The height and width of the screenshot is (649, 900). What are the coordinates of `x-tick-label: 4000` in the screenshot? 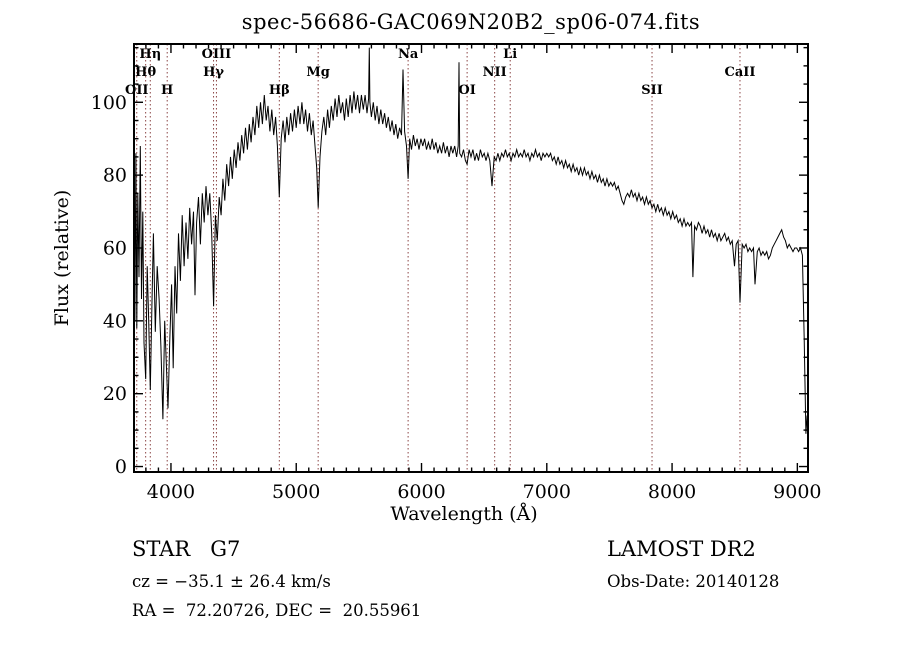 It's located at (171, 492).